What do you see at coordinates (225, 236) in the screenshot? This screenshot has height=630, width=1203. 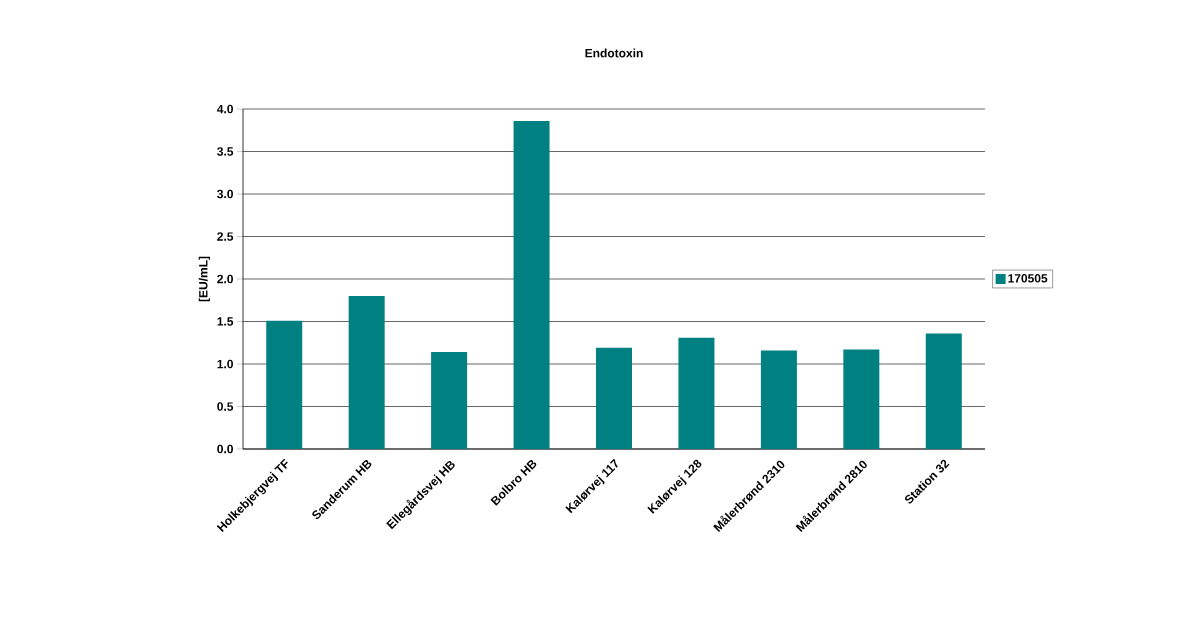 I see `y-tick-label: 2.5` at bounding box center [225, 236].